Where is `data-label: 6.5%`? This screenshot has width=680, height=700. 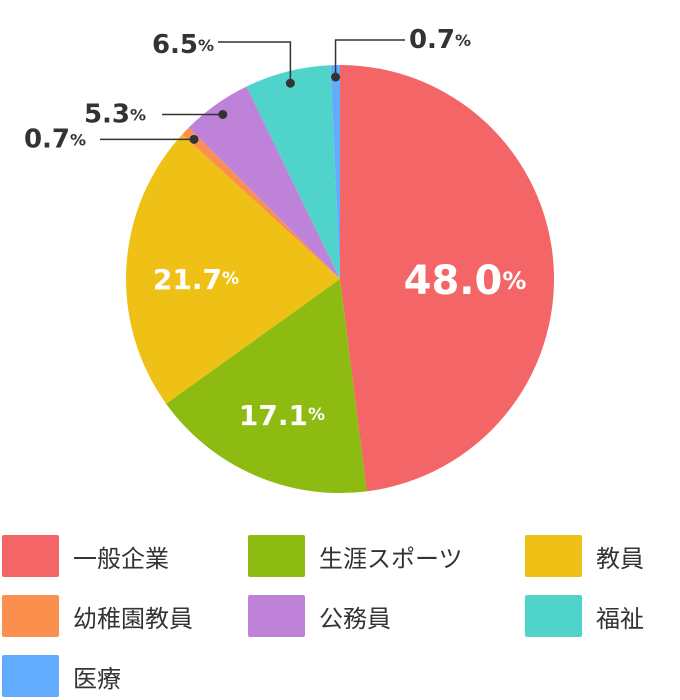 data-label: 6.5% is located at coordinates (183, 45).